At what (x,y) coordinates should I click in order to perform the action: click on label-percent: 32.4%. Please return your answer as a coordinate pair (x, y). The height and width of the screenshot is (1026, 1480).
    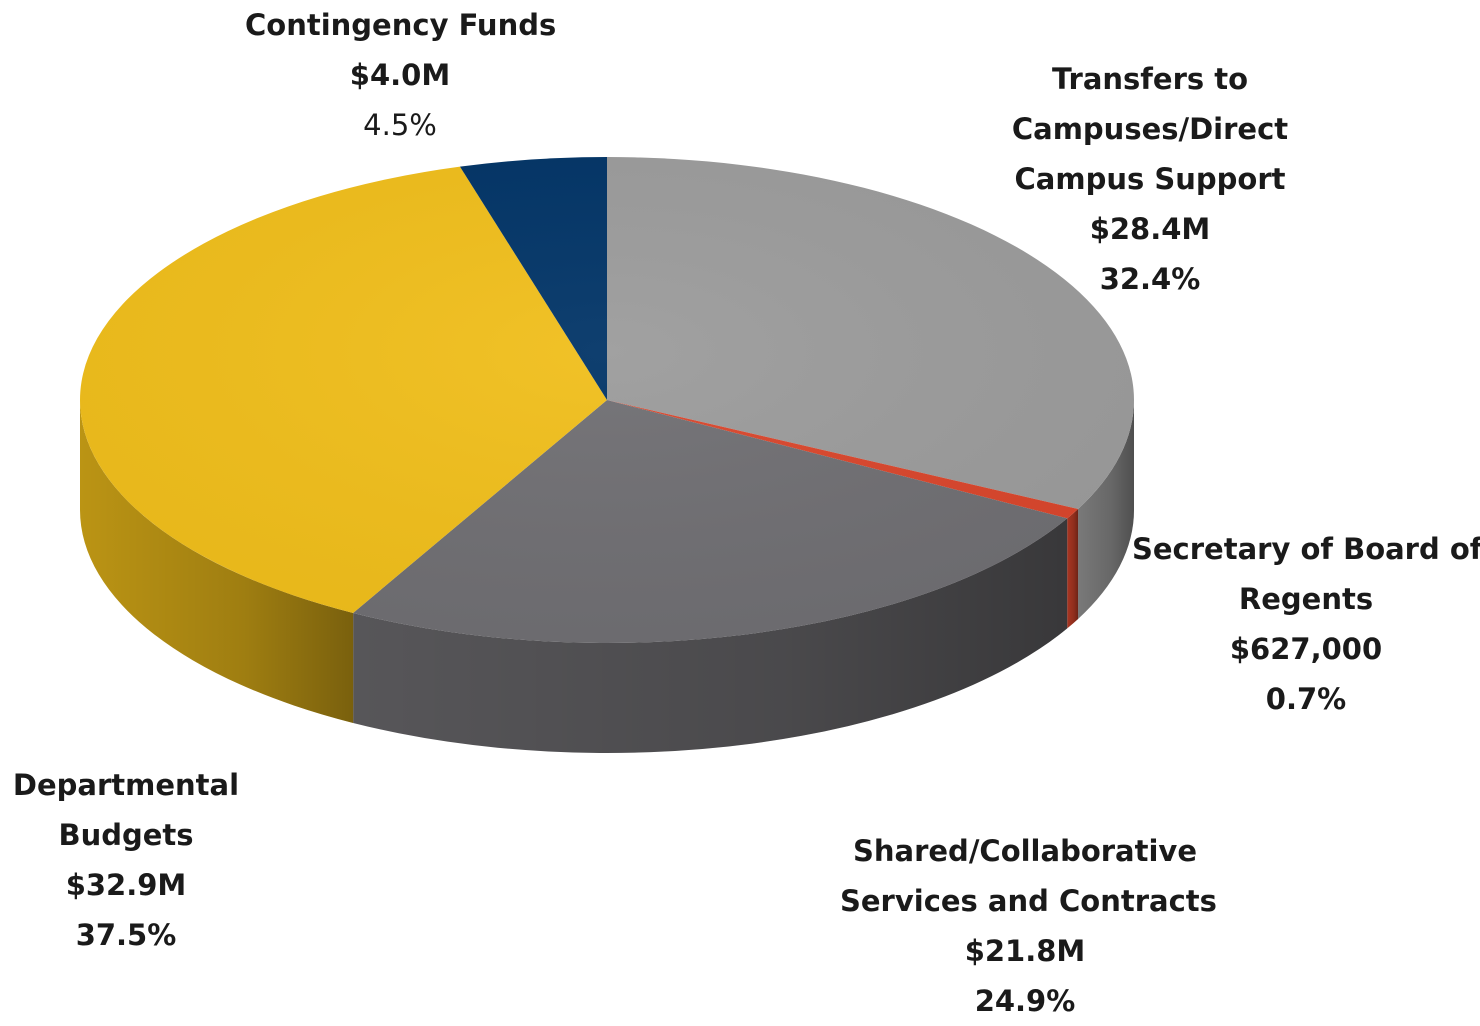
    Looking at the image, I should click on (1150, 279).